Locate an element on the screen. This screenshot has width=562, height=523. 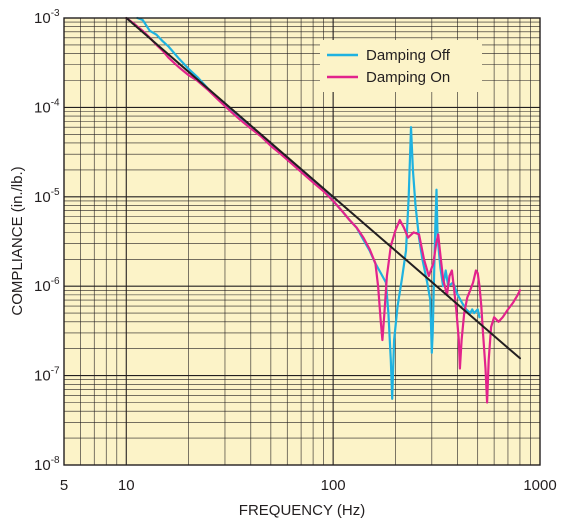
legend-label: Damping On is located at coordinates (408, 77).